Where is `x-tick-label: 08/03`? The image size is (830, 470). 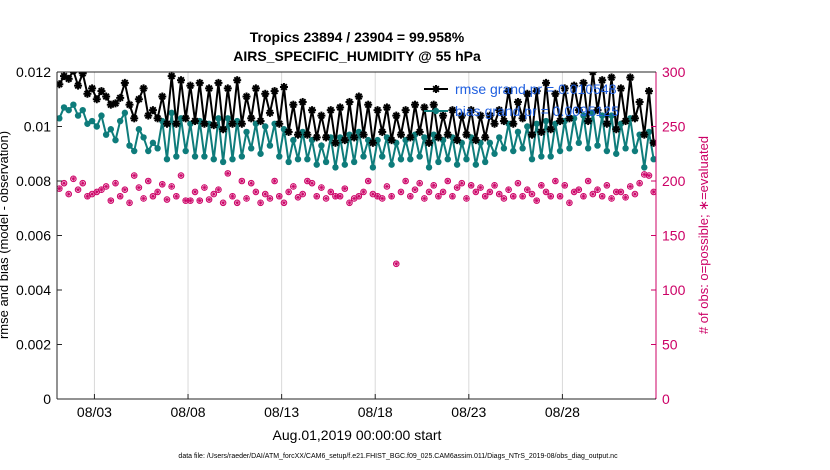
x-tick-label: 08/03 is located at coordinates (94, 412).